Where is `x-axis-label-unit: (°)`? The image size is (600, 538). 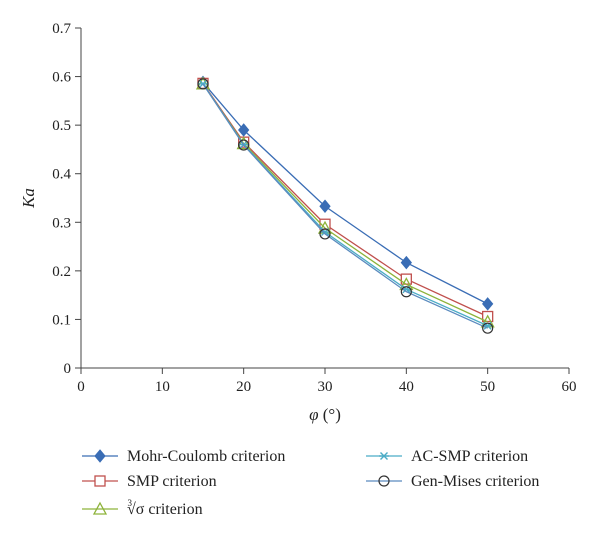
x-axis-label-unit: (°) is located at coordinates (332, 414).